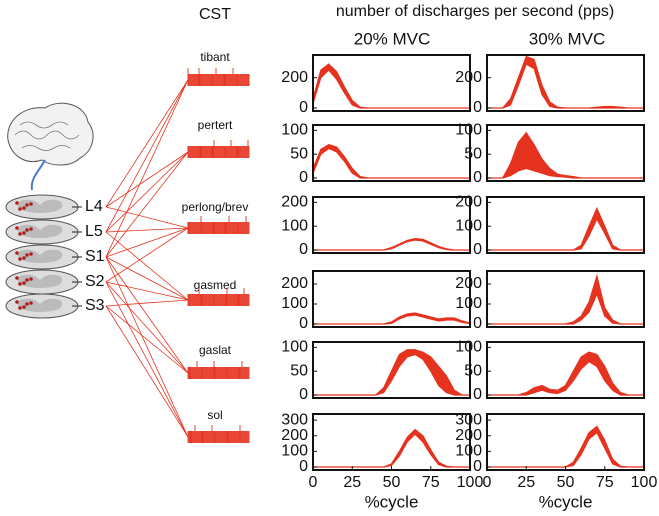 This screenshot has height=516, width=659. I want to click on x-tick-label: 50, so click(392, 482).